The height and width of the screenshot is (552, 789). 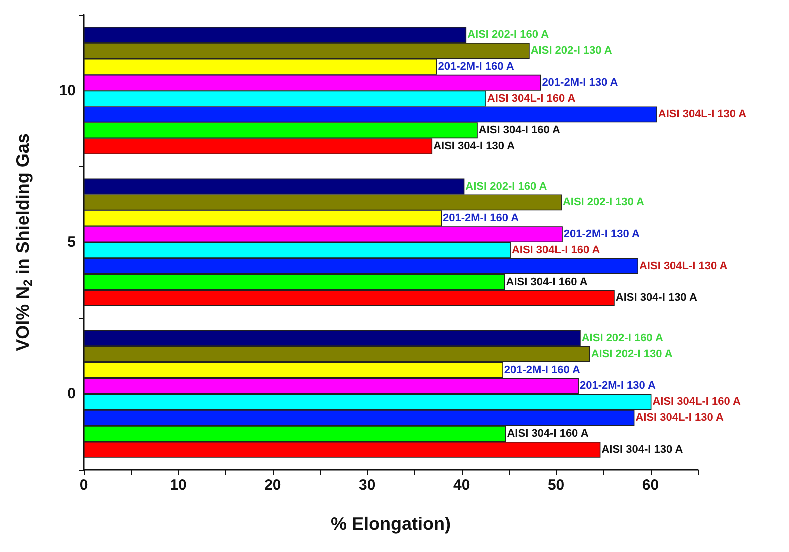 I want to click on series-label: 201-2M-I 160 A, so click(x=481, y=218).